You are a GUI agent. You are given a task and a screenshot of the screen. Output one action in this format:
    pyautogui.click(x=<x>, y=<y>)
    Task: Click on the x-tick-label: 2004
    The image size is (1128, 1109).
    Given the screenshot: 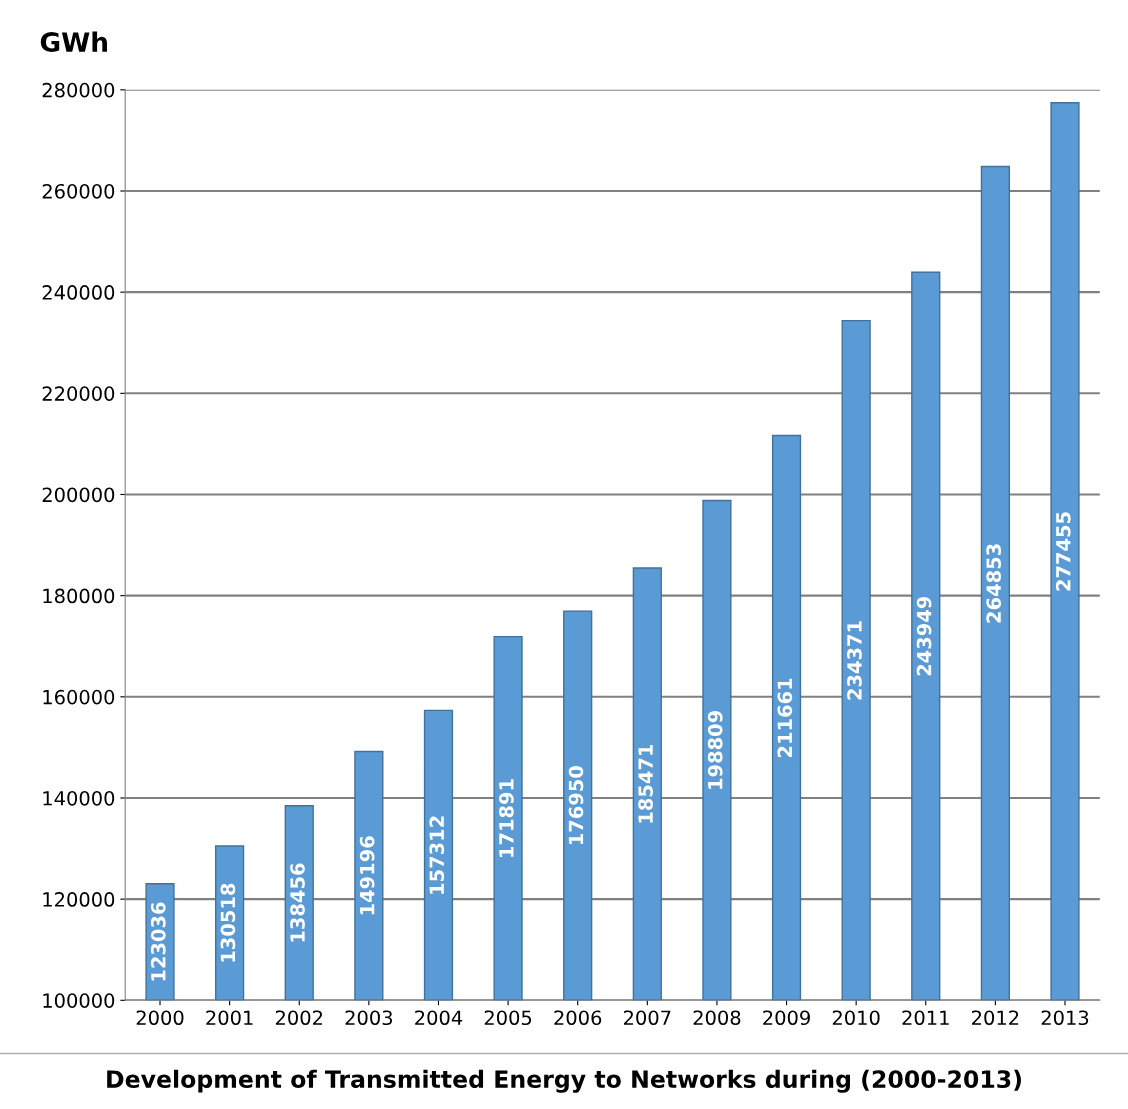 What is the action you would take?
    pyautogui.click(x=439, y=1018)
    